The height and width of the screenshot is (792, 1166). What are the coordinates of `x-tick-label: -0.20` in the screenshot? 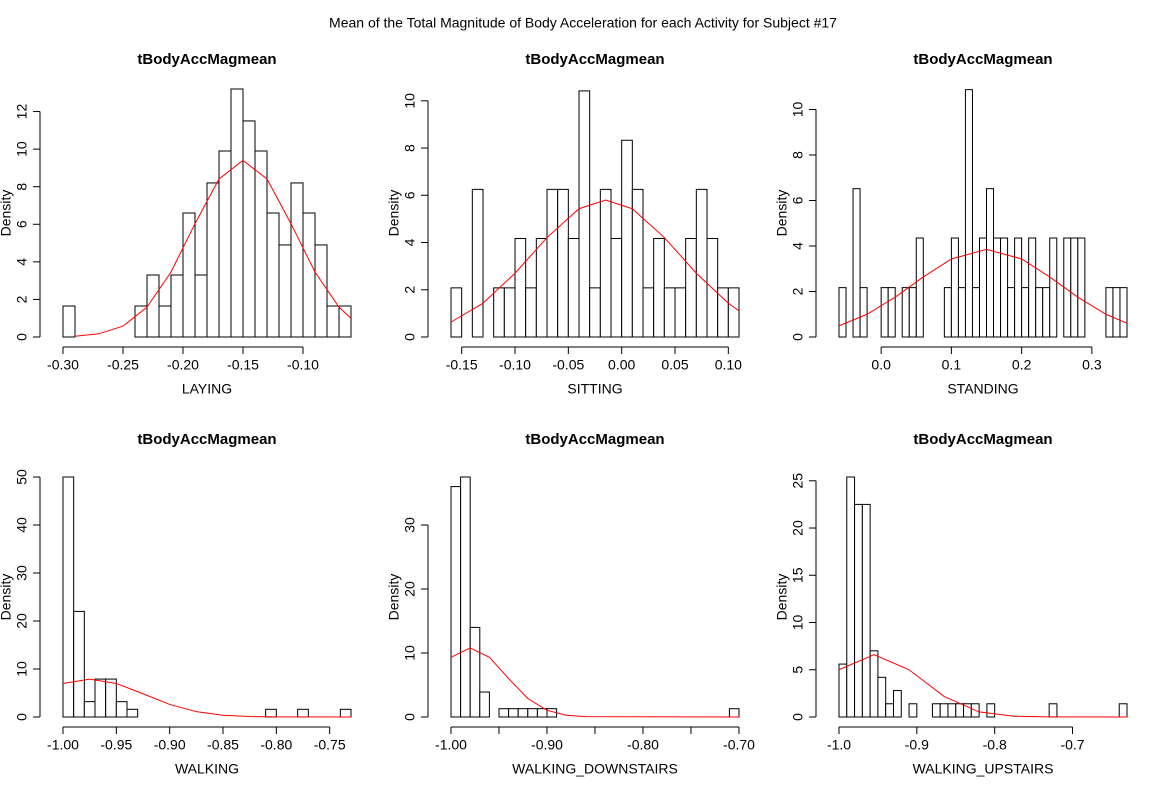 It's located at (183, 365).